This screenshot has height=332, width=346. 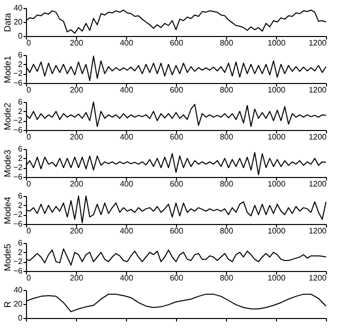 I want to click on y-axis-title: Mode4, so click(x=7, y=210).